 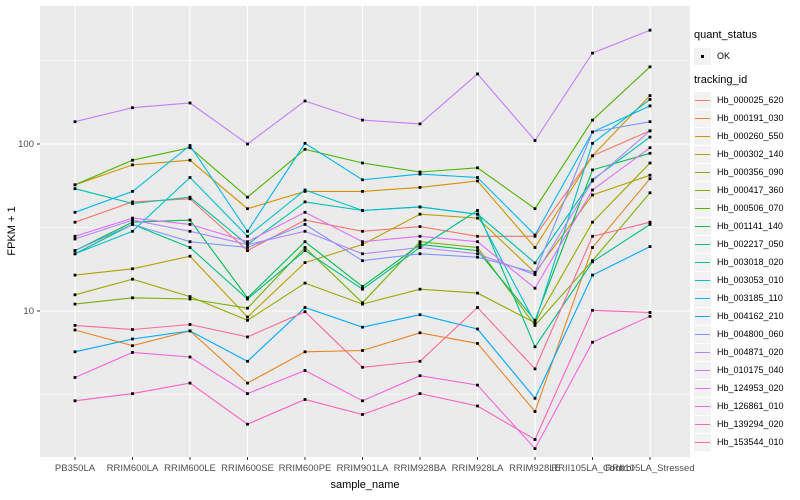 I want to click on legend-item-Hb_003018_020: Hb_003018_020, so click(x=739, y=262).